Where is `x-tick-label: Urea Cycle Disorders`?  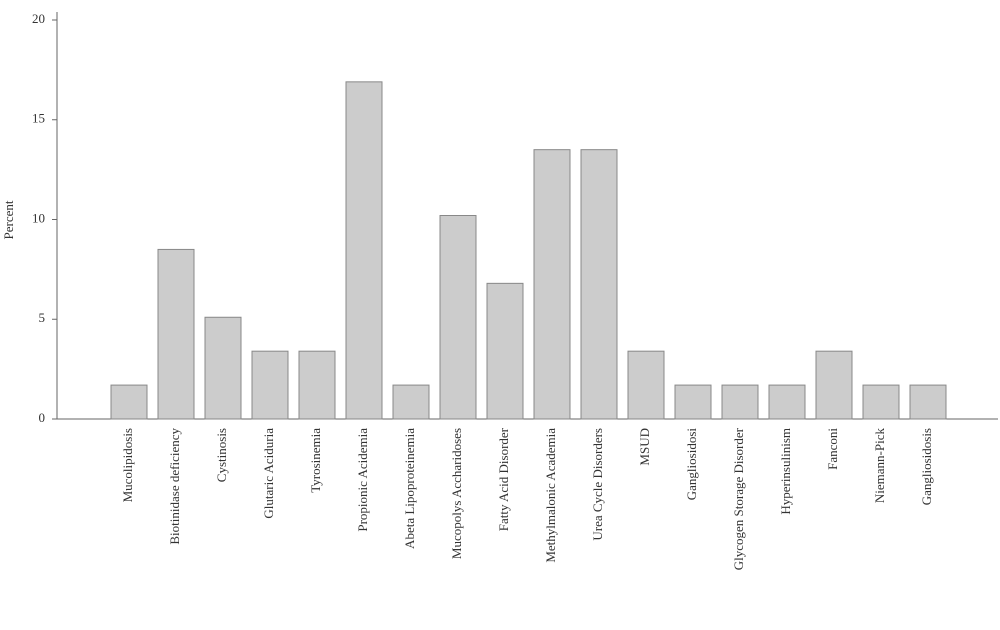 x-tick-label: Urea Cycle Disorders is located at coordinates (597, 484).